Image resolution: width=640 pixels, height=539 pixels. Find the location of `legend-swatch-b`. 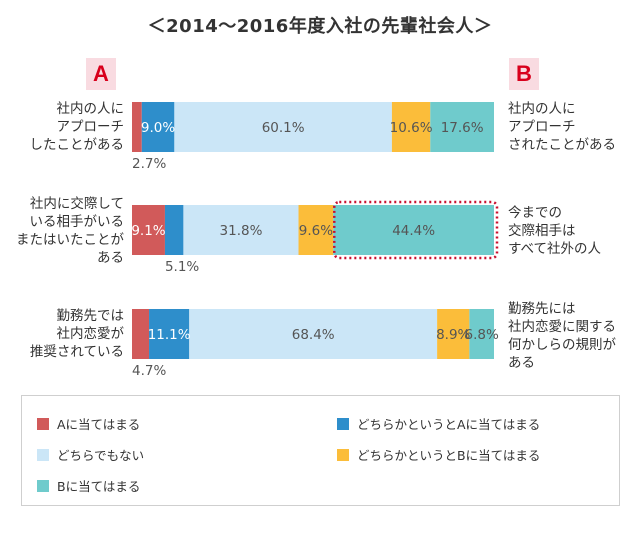

legend-swatch-b is located at coordinates (43, 485).